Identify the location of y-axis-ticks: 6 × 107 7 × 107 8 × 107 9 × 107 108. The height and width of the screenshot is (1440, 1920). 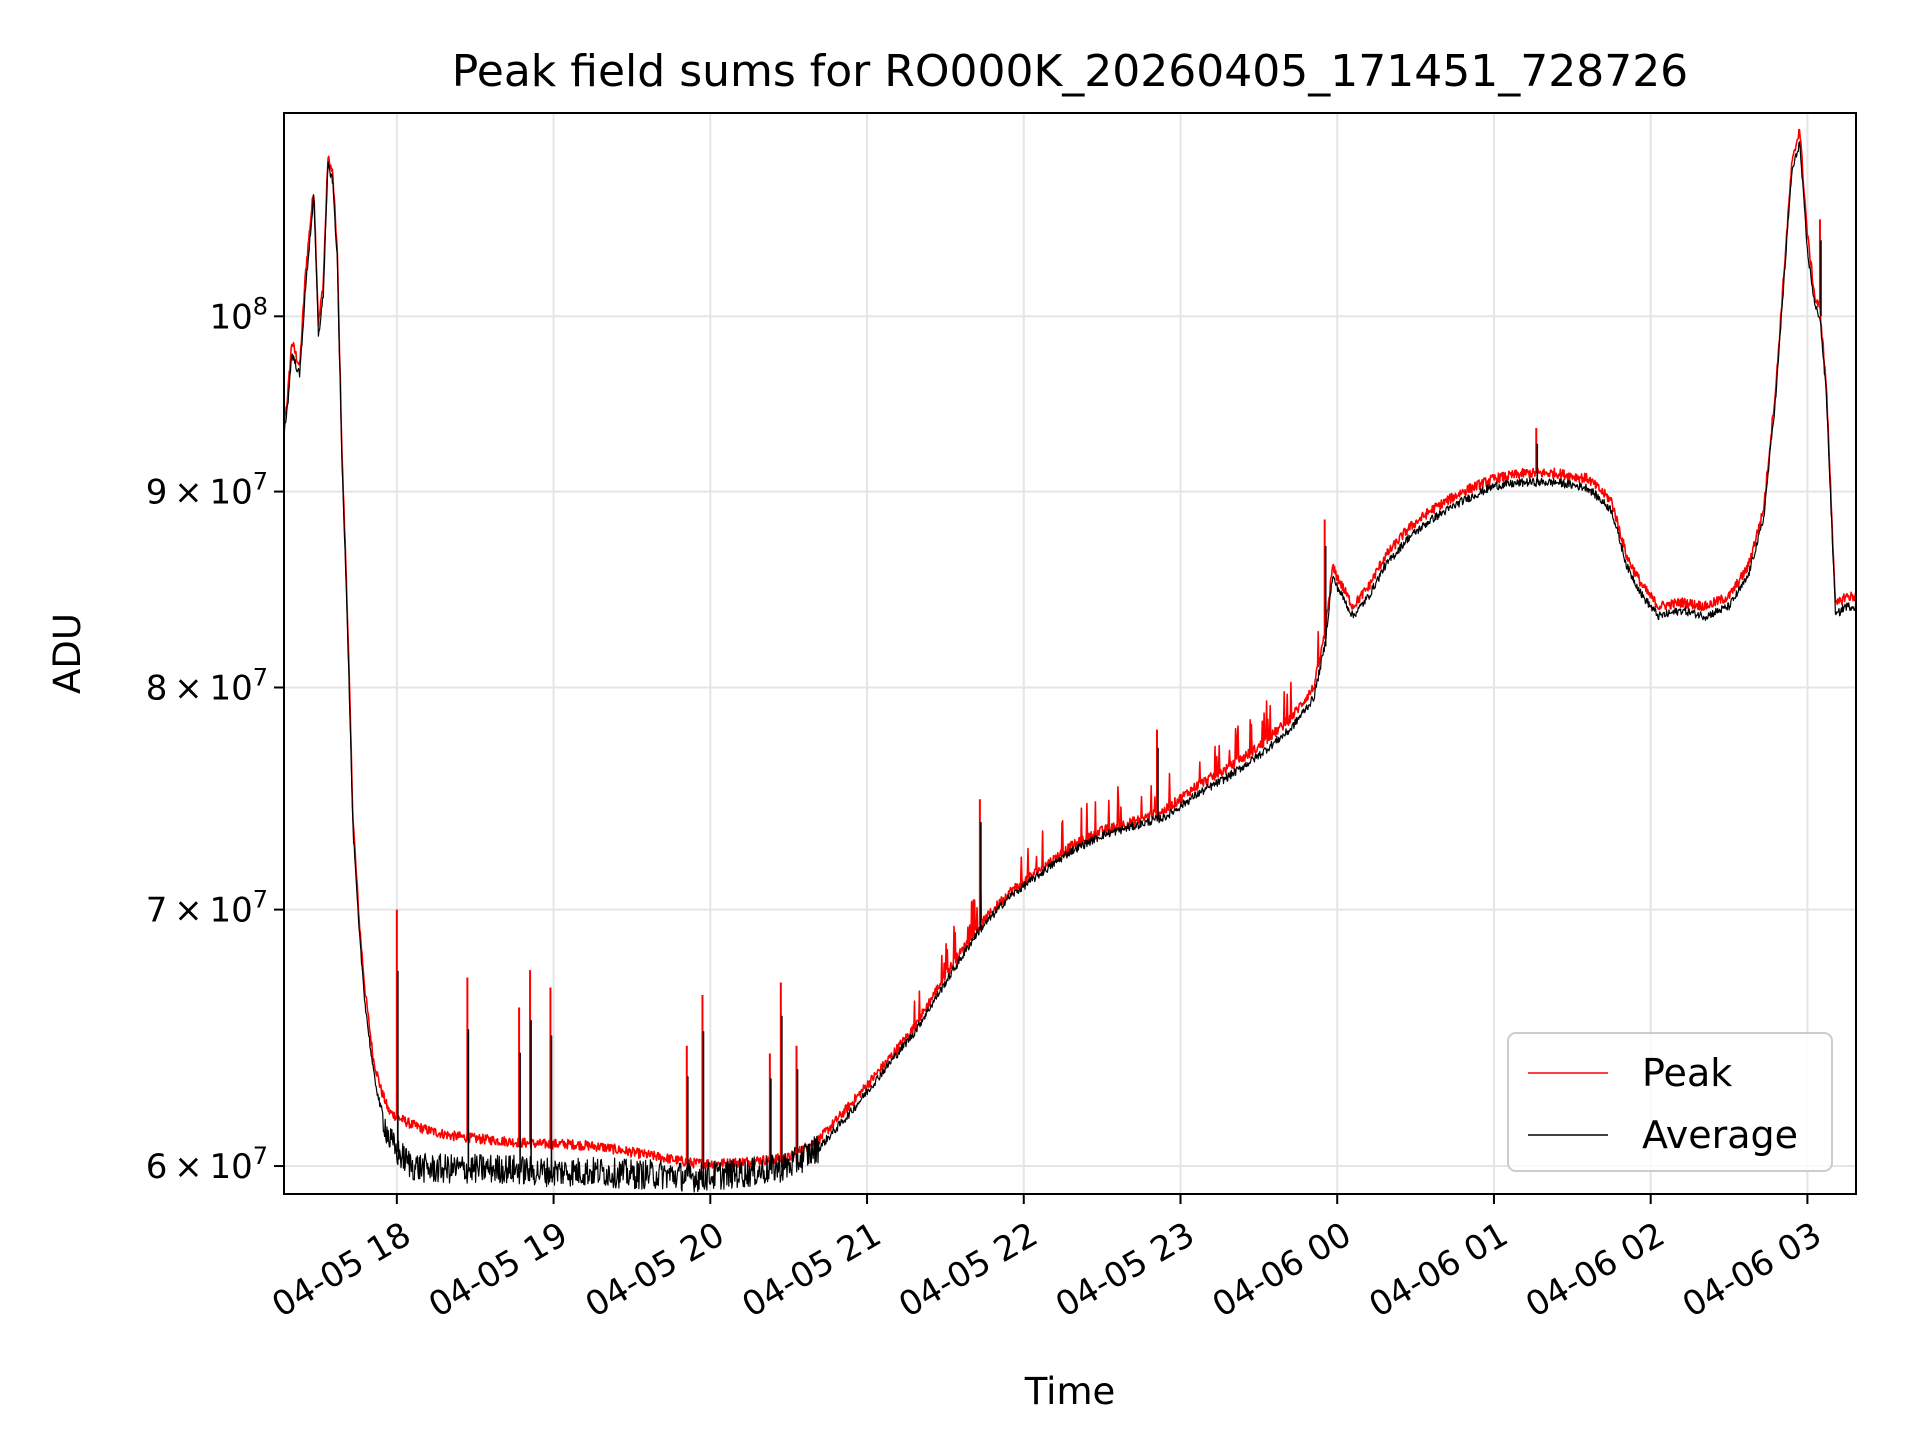
(215, 739).